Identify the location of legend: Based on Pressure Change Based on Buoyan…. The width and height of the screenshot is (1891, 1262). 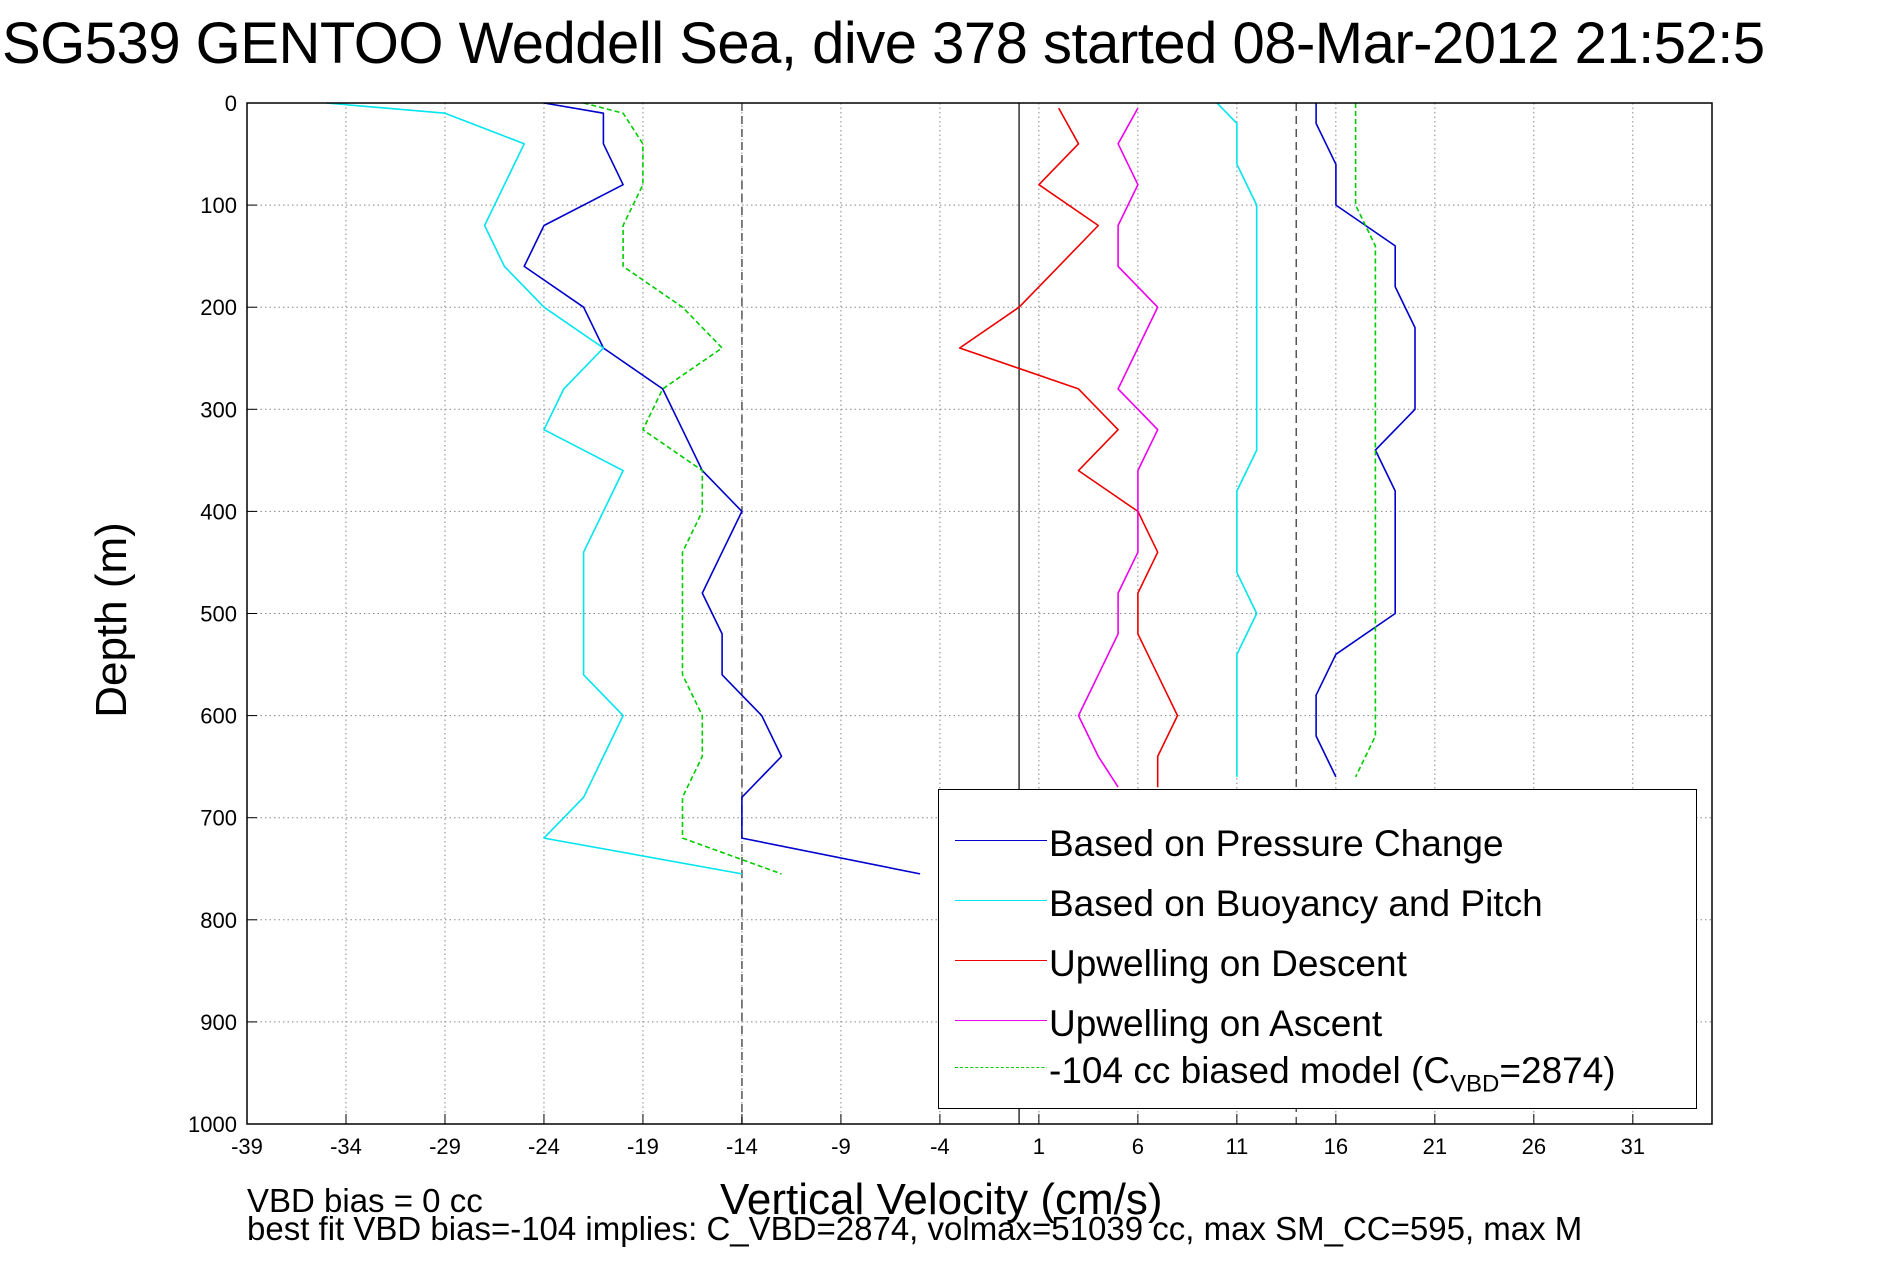
(1317, 949).